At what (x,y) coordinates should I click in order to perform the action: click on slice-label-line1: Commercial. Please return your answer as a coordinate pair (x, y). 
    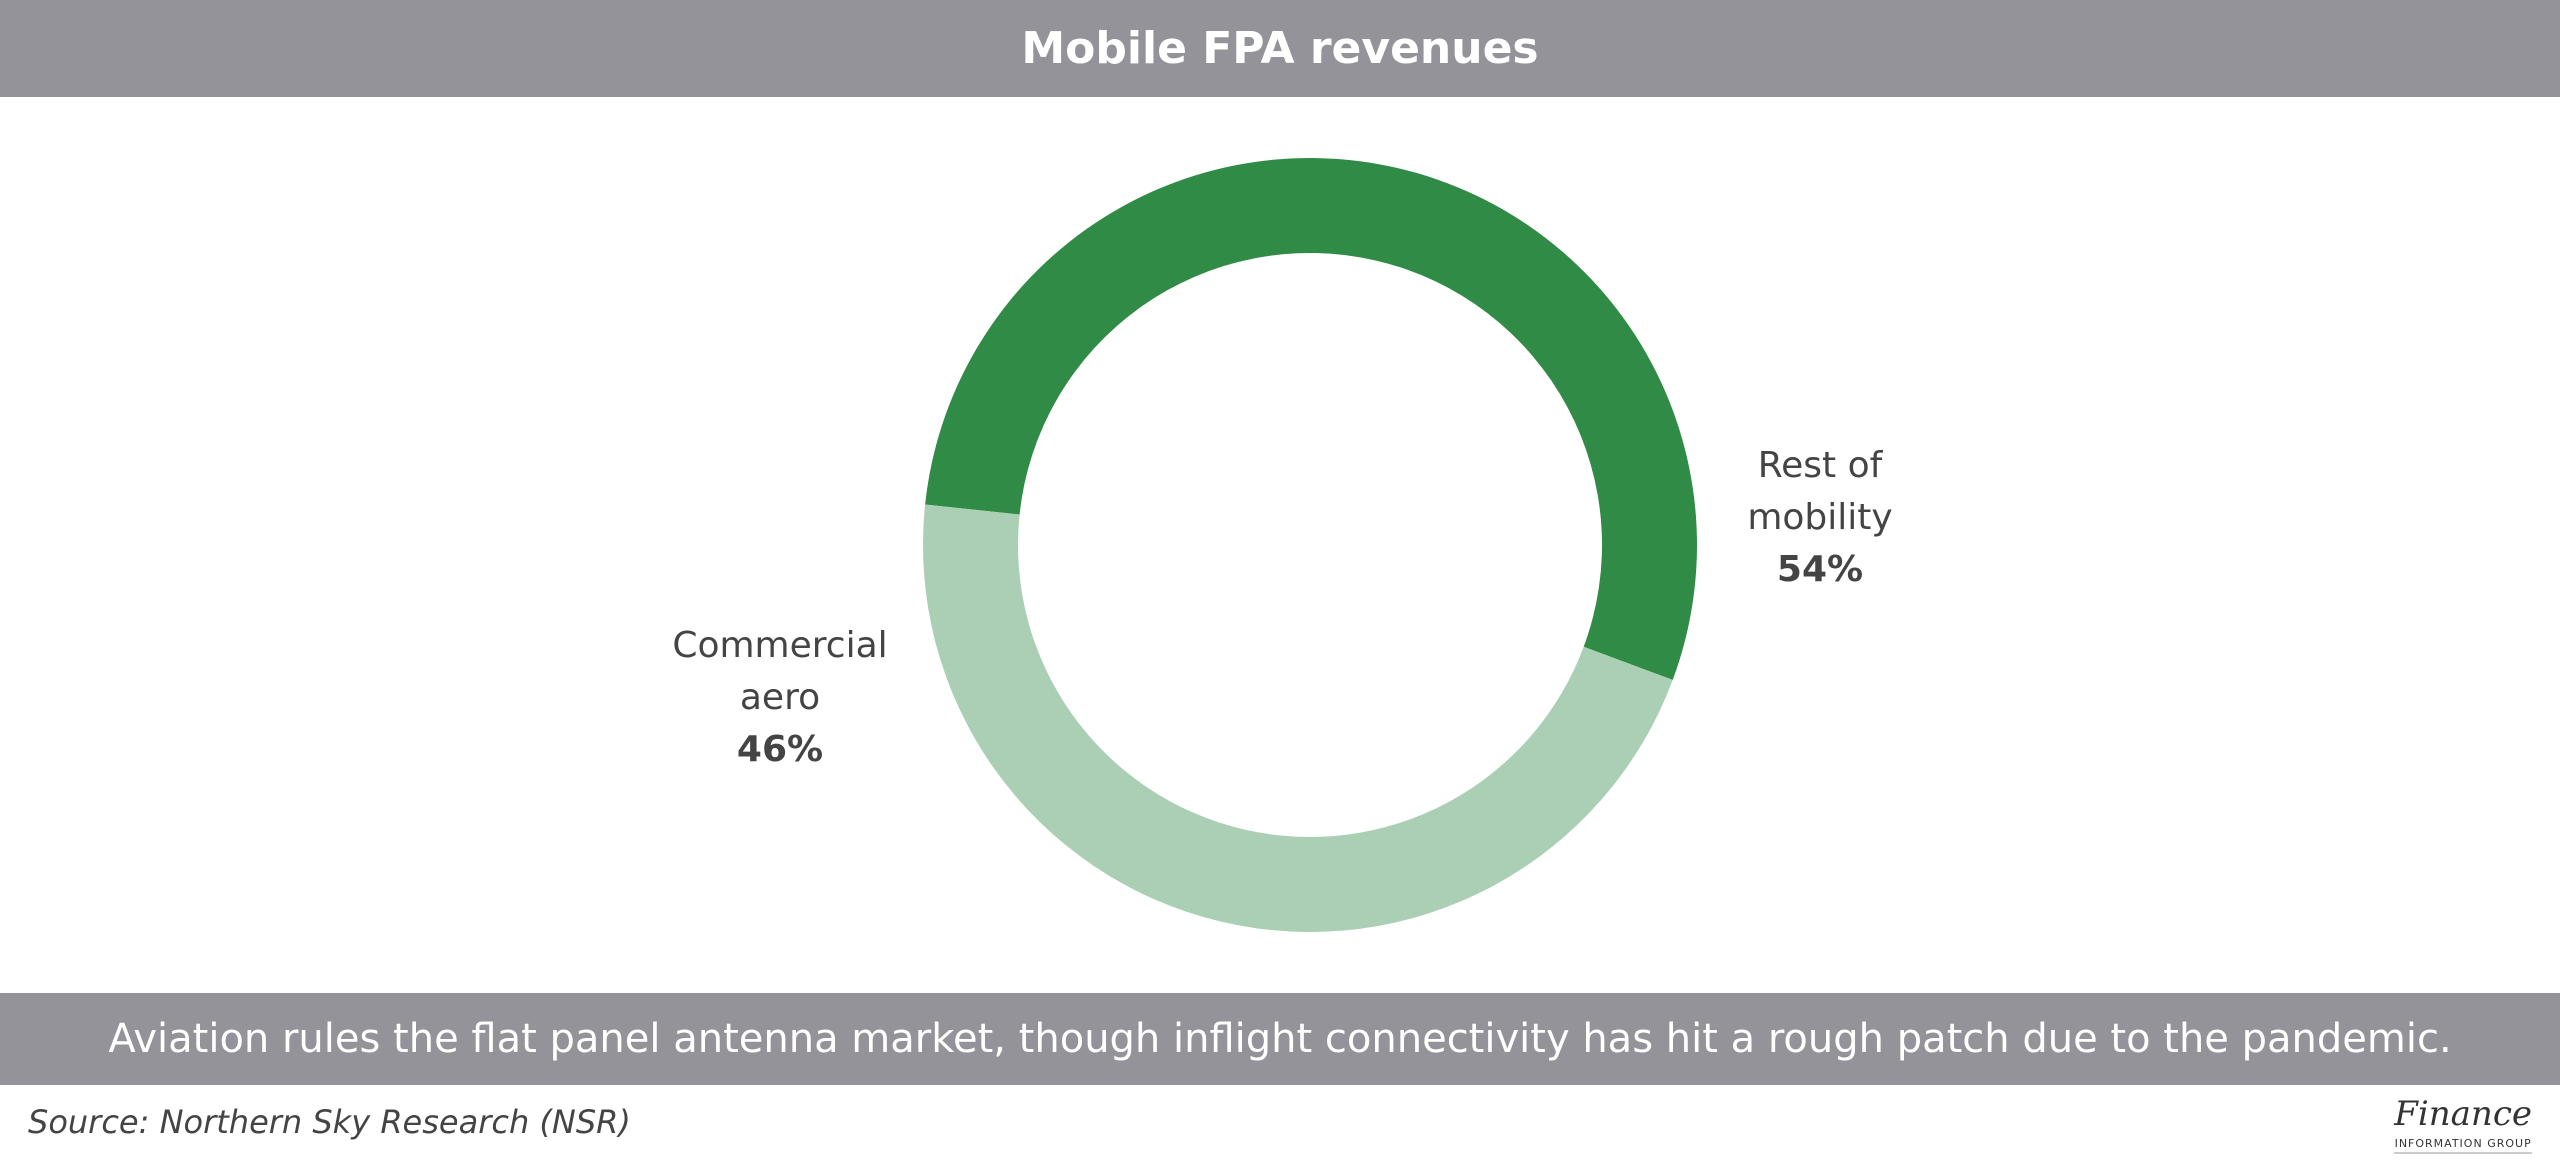
    Looking at the image, I should click on (780, 645).